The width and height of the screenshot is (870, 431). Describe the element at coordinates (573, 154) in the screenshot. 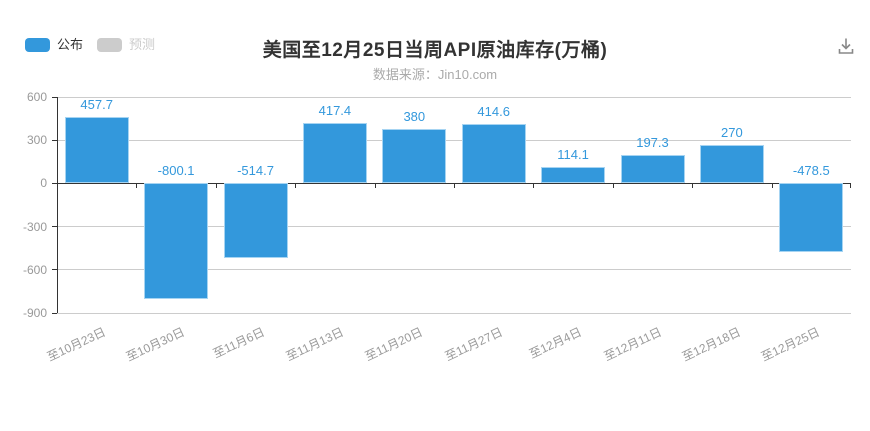

I see `bar-value-label: 114.1` at that location.